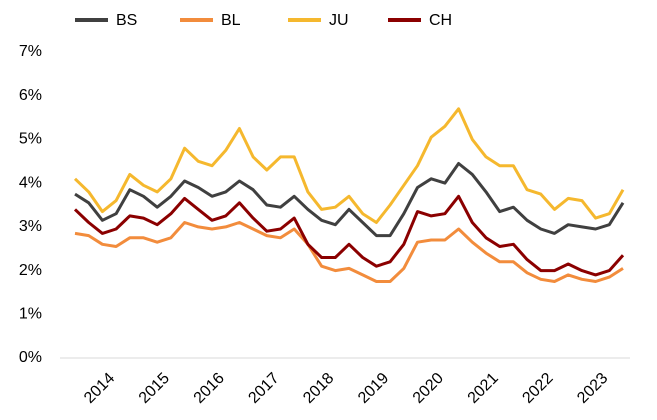  Describe the element at coordinates (428, 388) in the screenshot. I see `x-tick-label: 2020` at that location.